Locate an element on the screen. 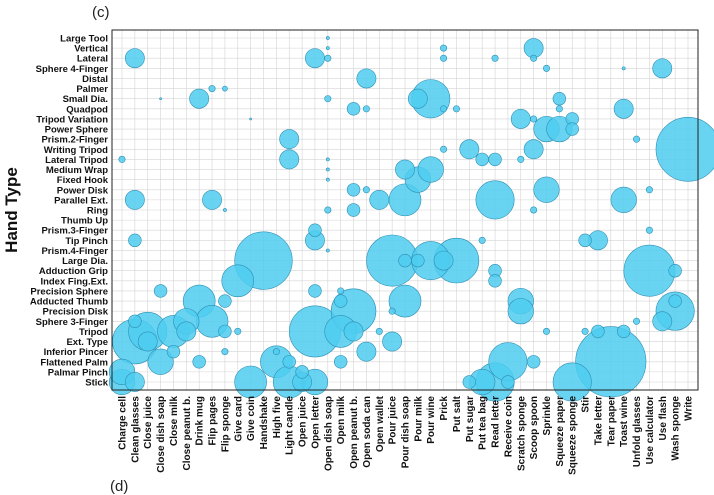  x-tick-label: Read letter is located at coordinates (496, 422).